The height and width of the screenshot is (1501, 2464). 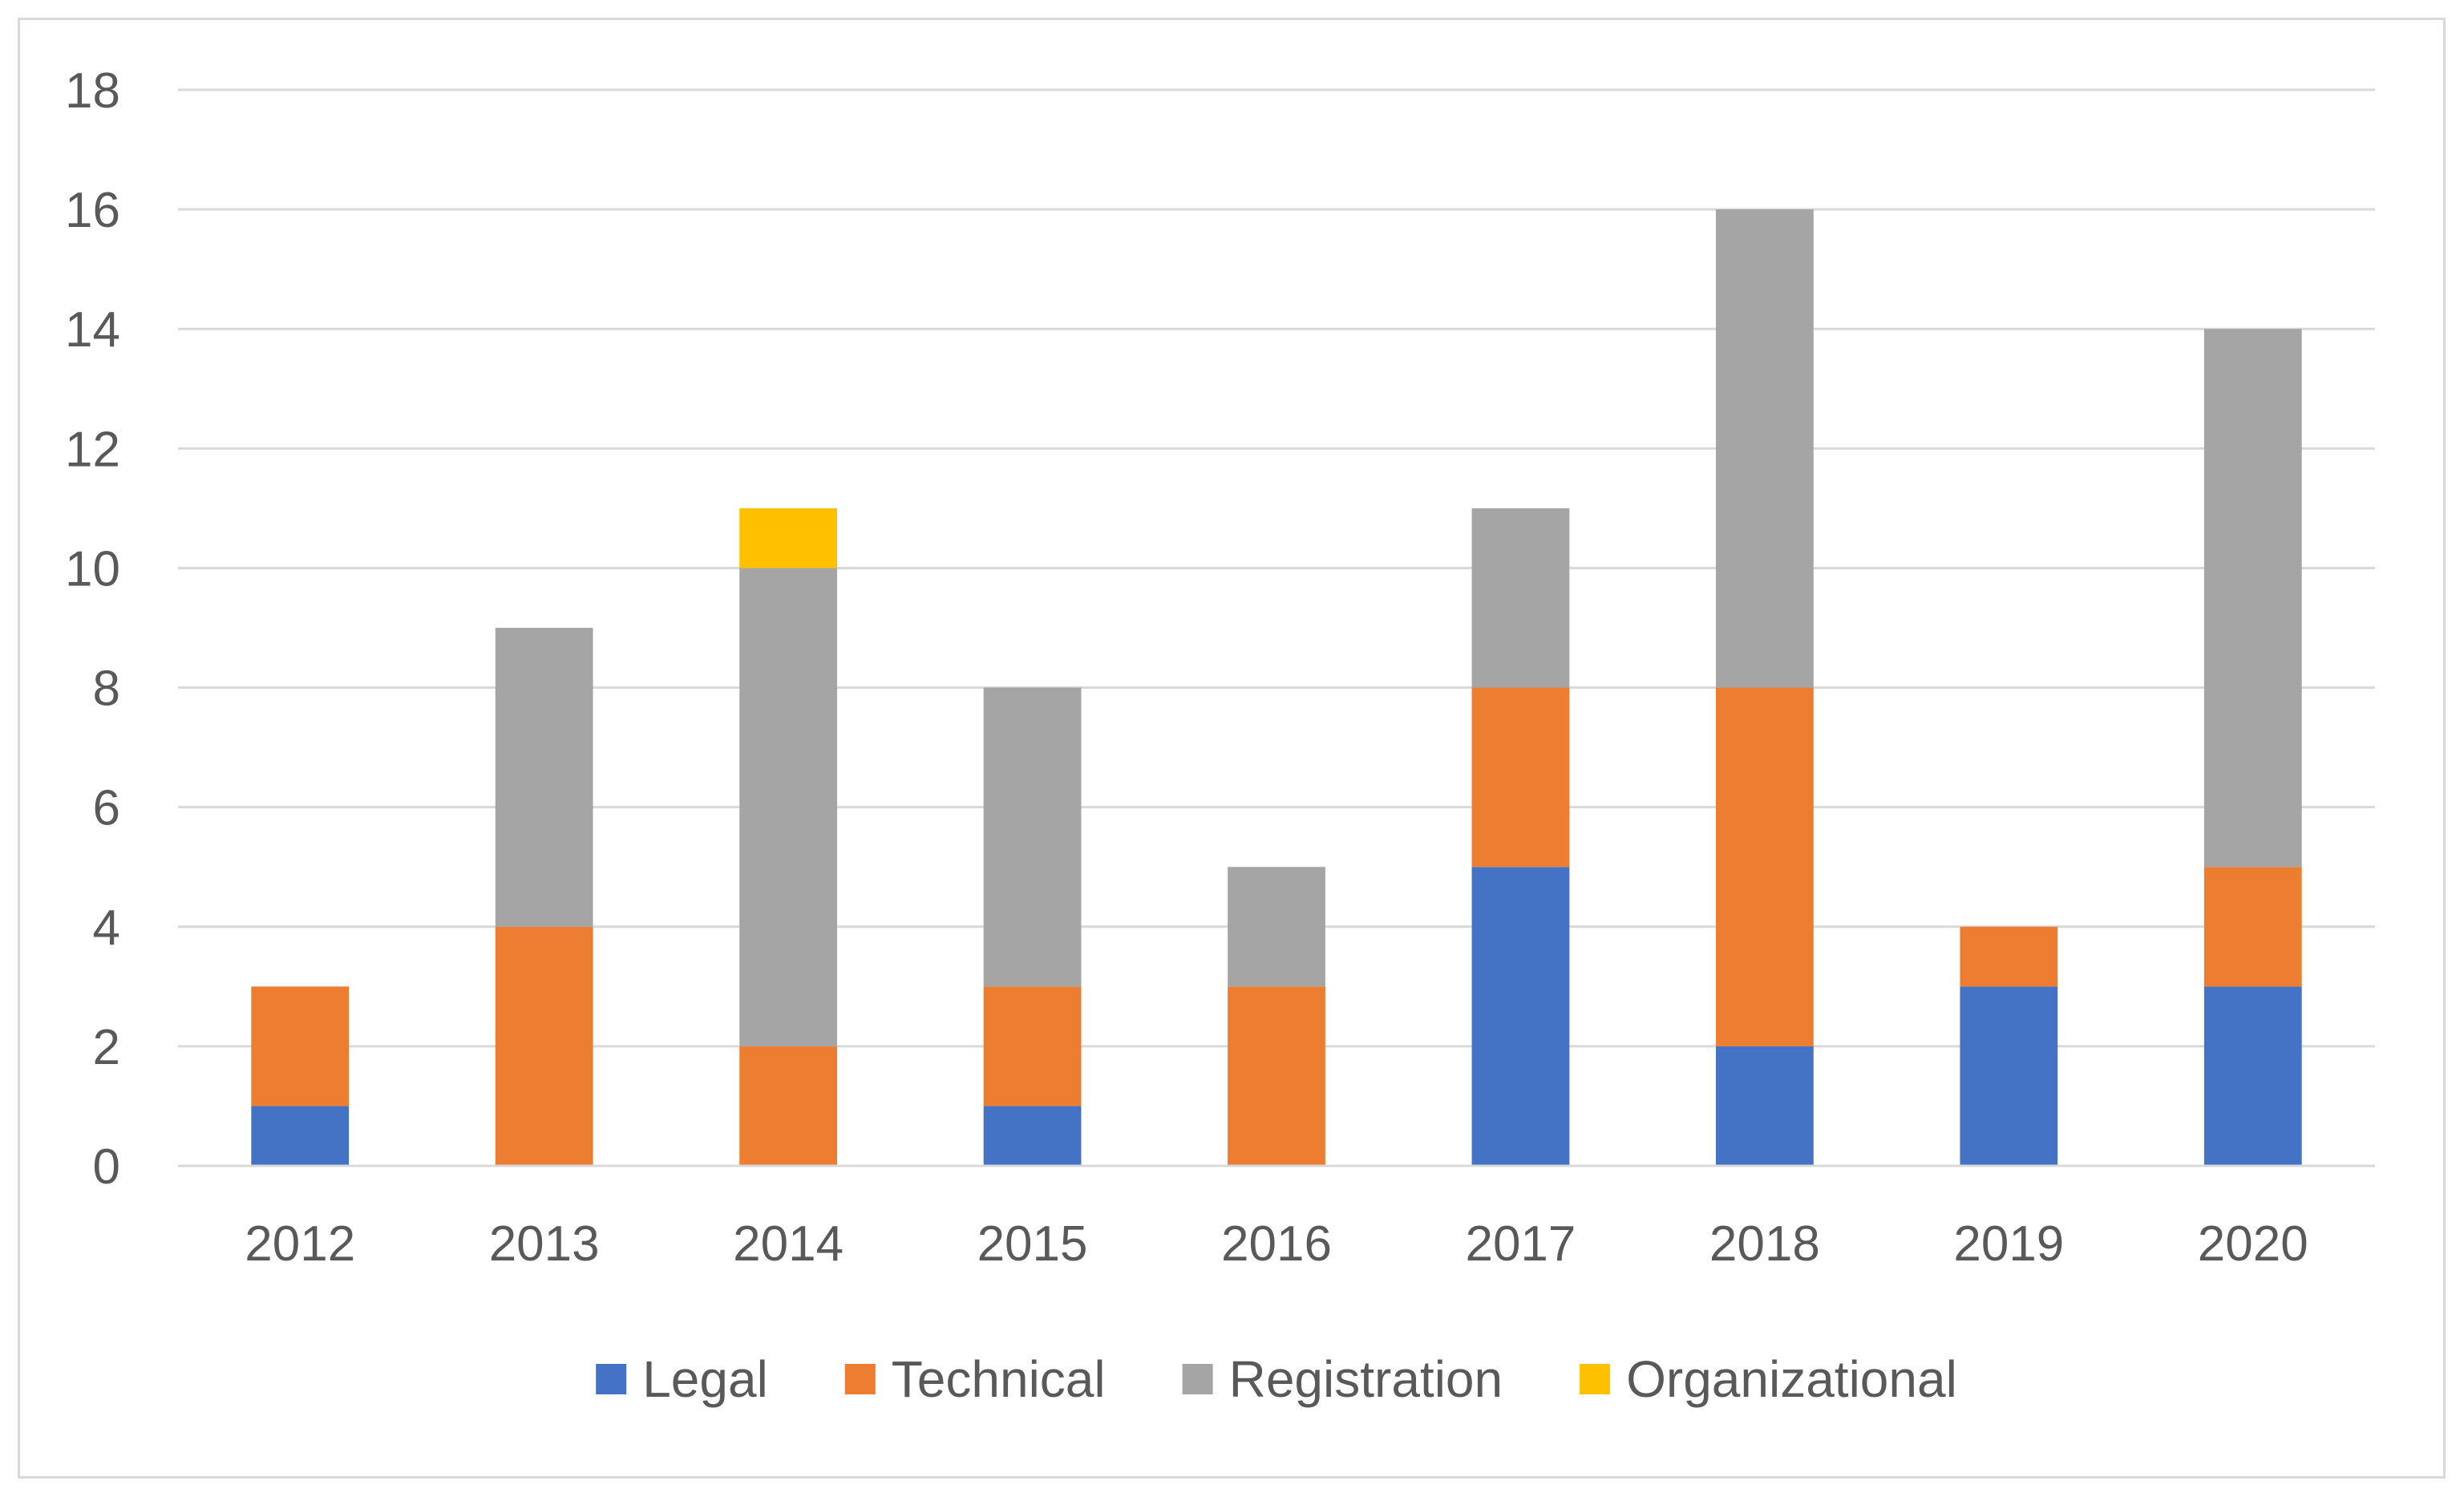 What do you see at coordinates (999, 1379) in the screenshot?
I see `legend-label-technical: Technical` at bounding box center [999, 1379].